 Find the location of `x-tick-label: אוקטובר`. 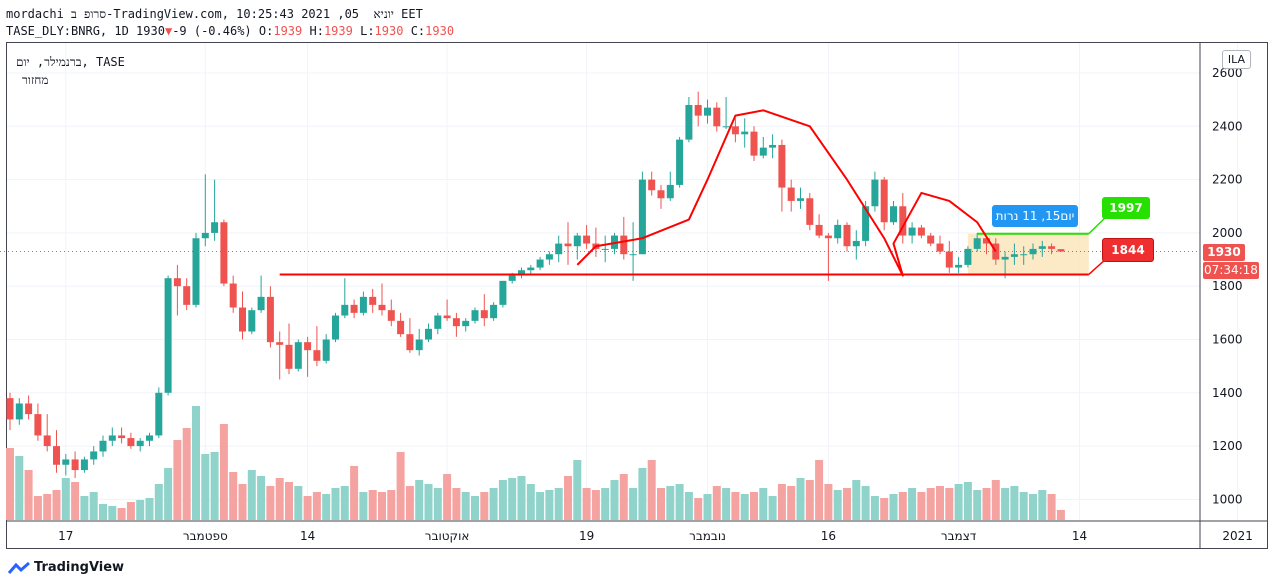

x-tick-label: אוקטובר is located at coordinates (447, 536).